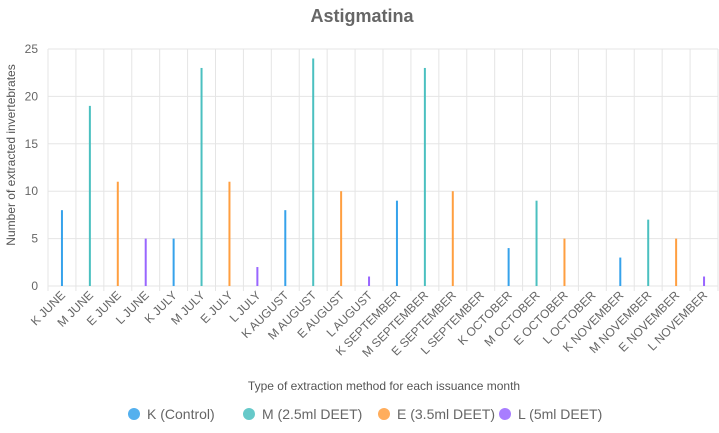  Describe the element at coordinates (362, 16) in the screenshot. I see `chart-title: Astigmatina` at that location.